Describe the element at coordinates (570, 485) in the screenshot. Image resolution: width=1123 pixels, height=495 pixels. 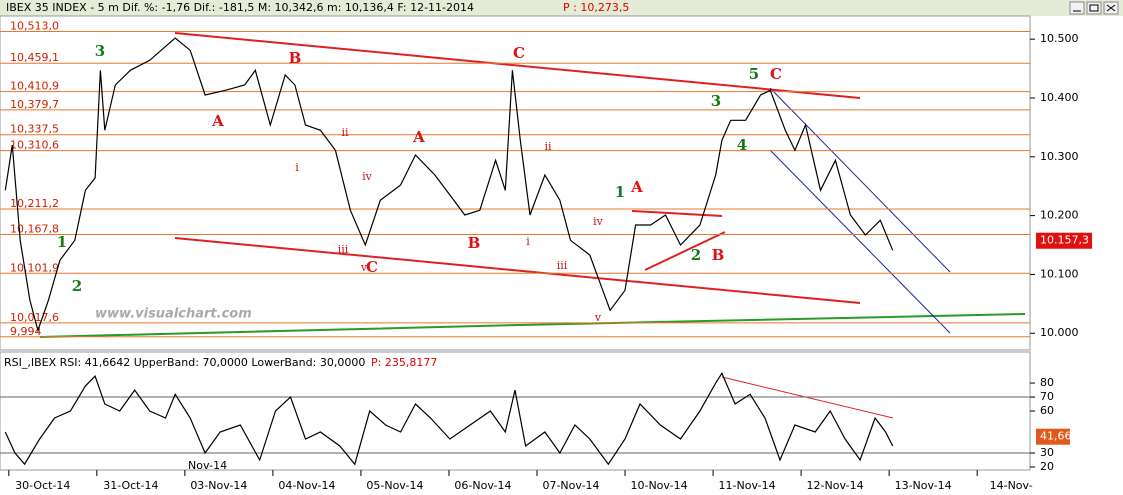
I see `x-tick-label: 07-Nov-14` at that location.